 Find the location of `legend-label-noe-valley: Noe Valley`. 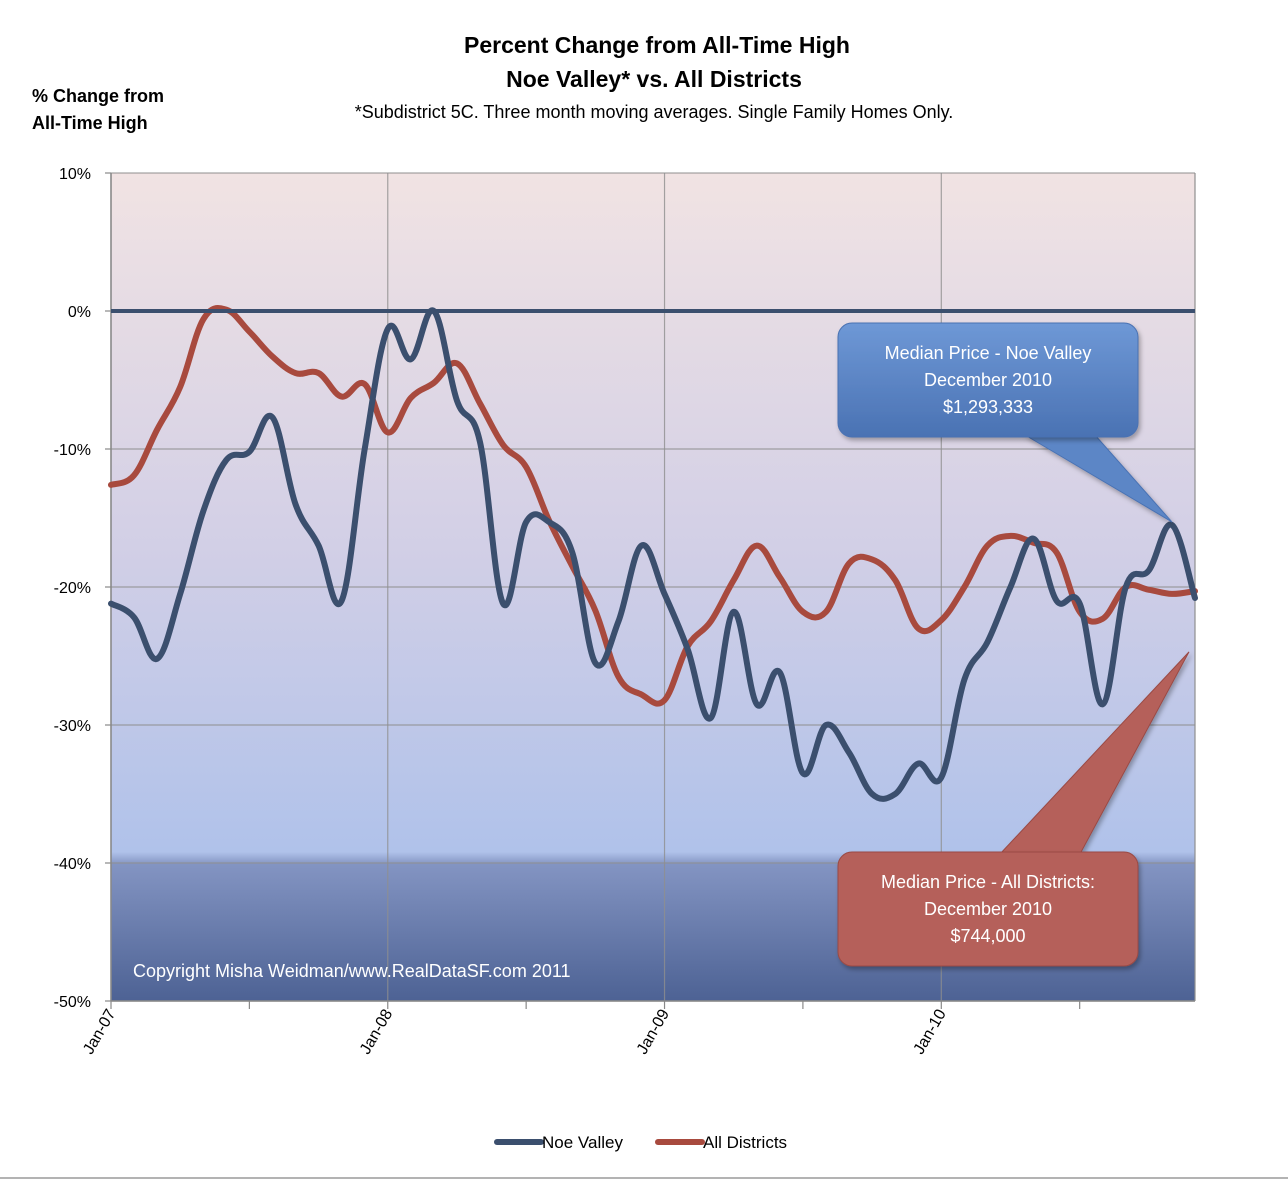

legend-label-noe-valley: Noe Valley is located at coordinates (582, 1142).